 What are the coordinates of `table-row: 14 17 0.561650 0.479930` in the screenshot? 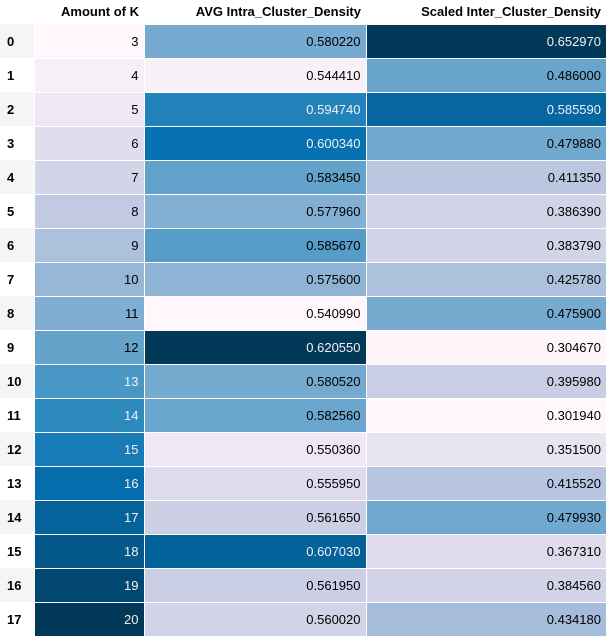 It's located at (303, 516).